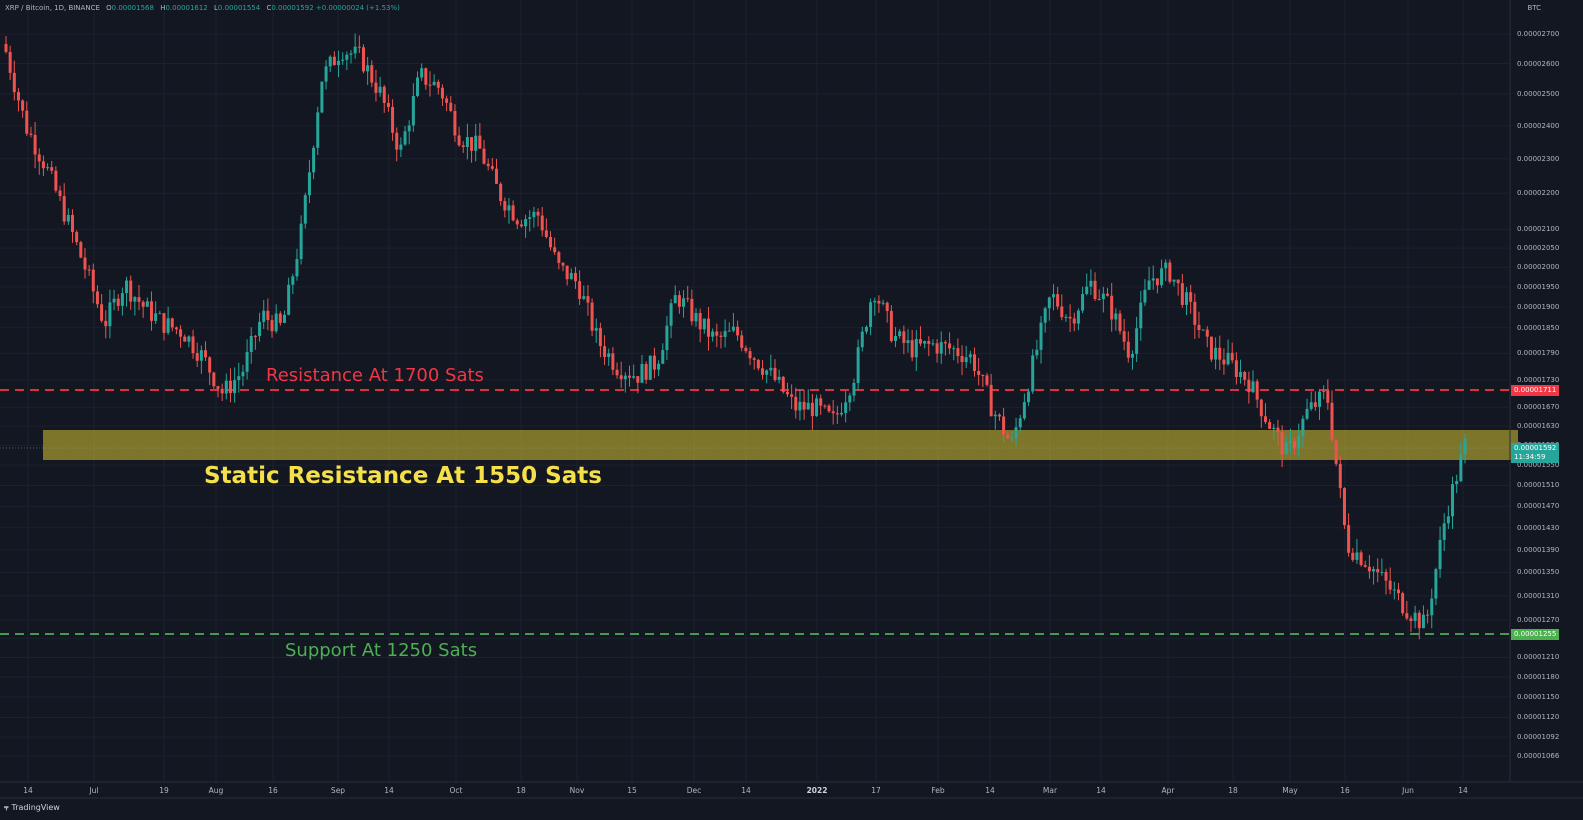 The height and width of the screenshot is (820, 1583). I want to click on currency-label: BTC, so click(1534, 8).